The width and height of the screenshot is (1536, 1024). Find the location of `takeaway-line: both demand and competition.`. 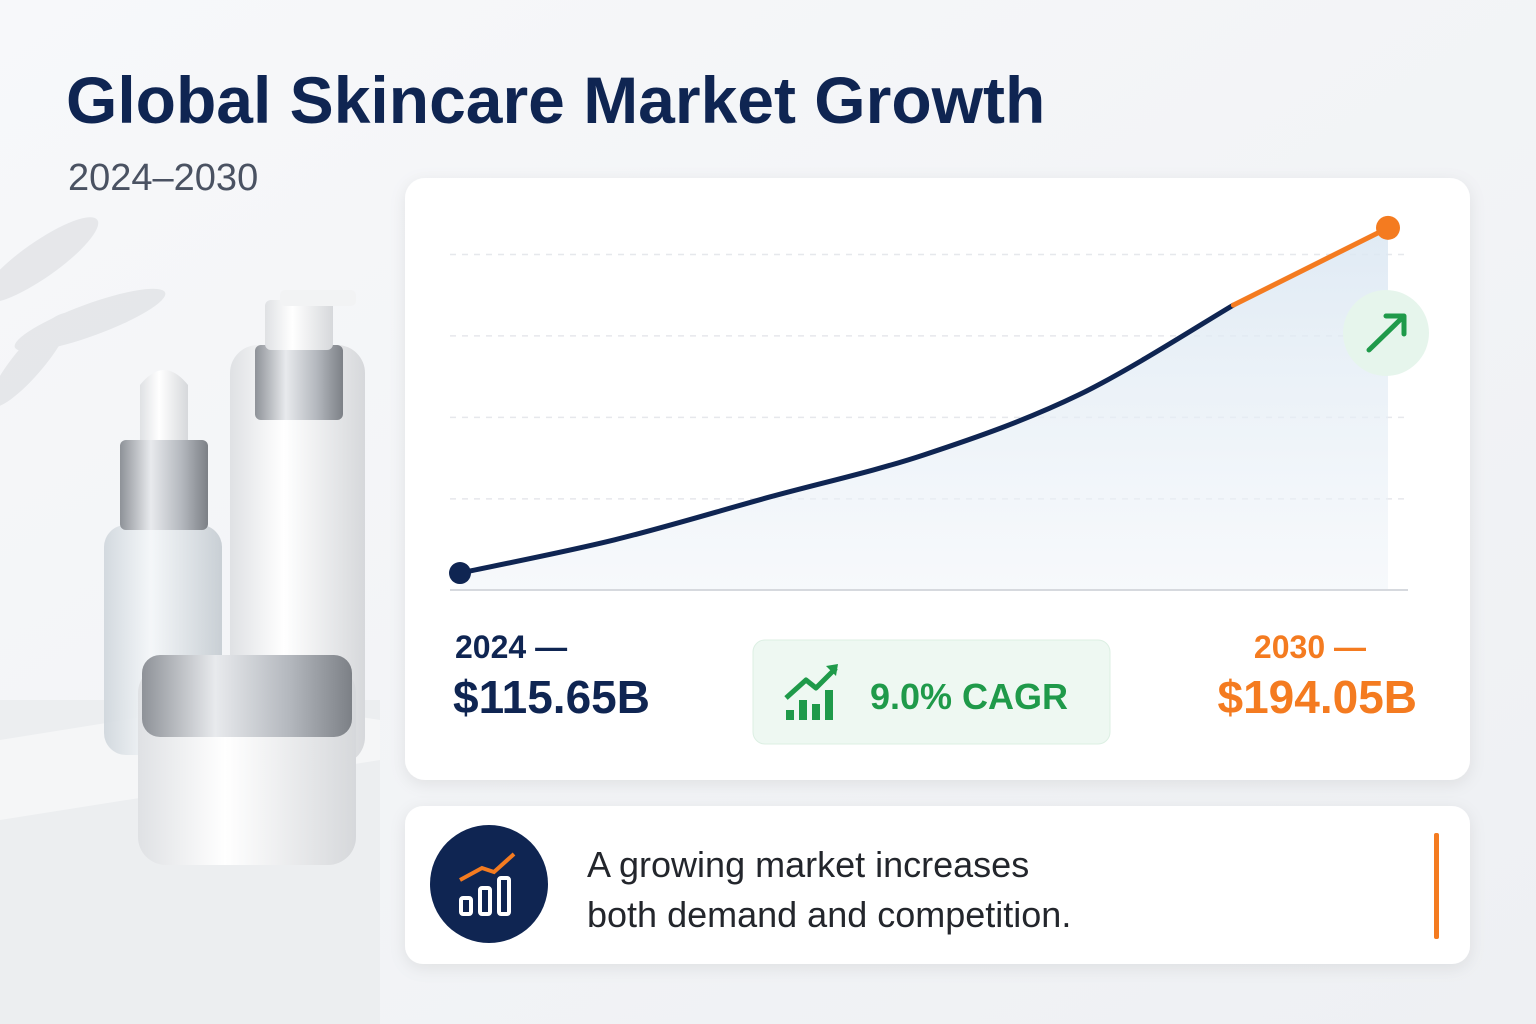

takeaway-line: both demand and competition. is located at coordinates (829, 914).